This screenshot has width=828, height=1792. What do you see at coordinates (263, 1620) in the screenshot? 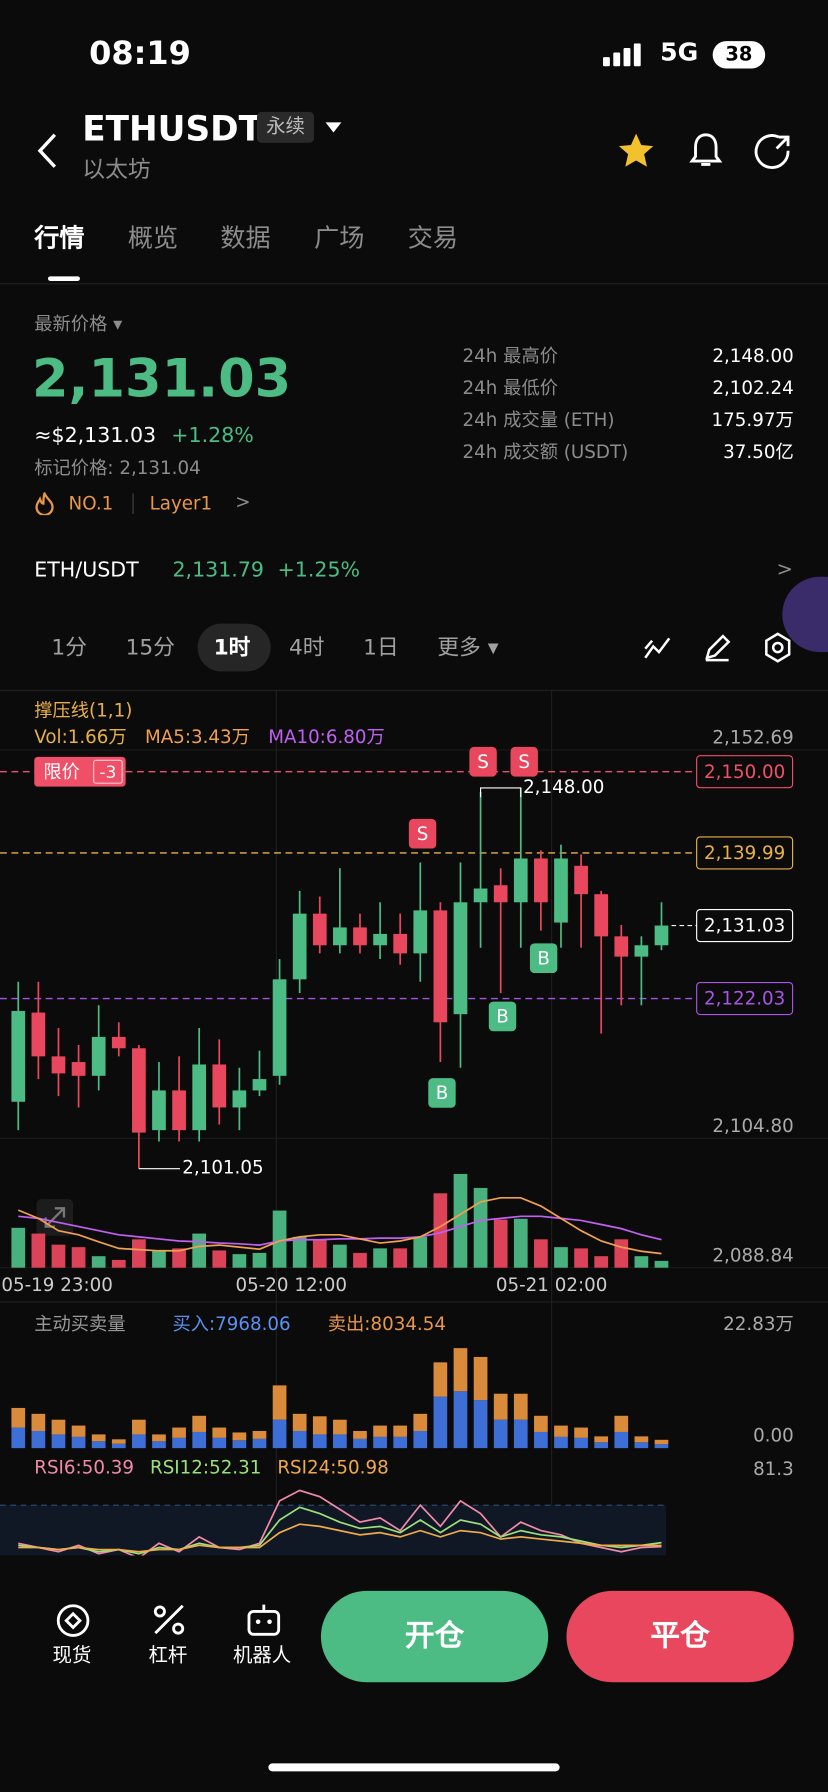
I see `bot-icon` at bounding box center [263, 1620].